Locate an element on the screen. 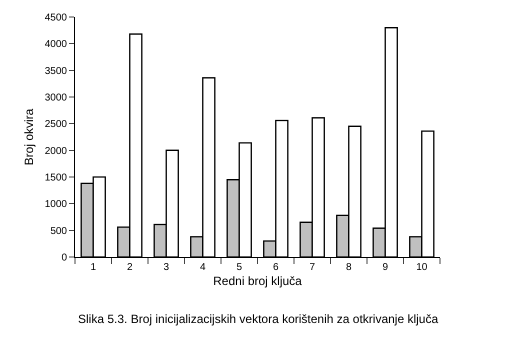  x-tick-label: 7 is located at coordinates (312, 267).